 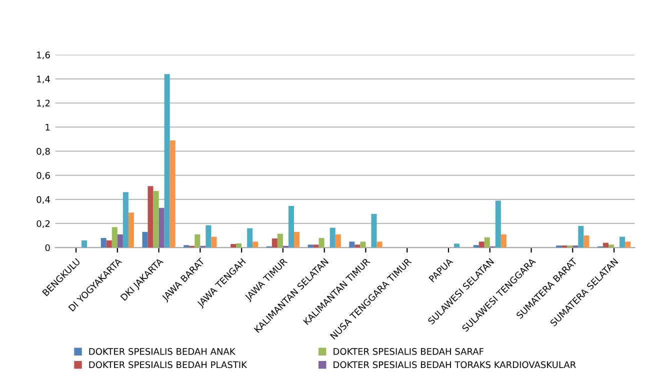 What do you see at coordinates (43, 224) in the screenshot?
I see `y-tick-label: 0,2` at bounding box center [43, 224].